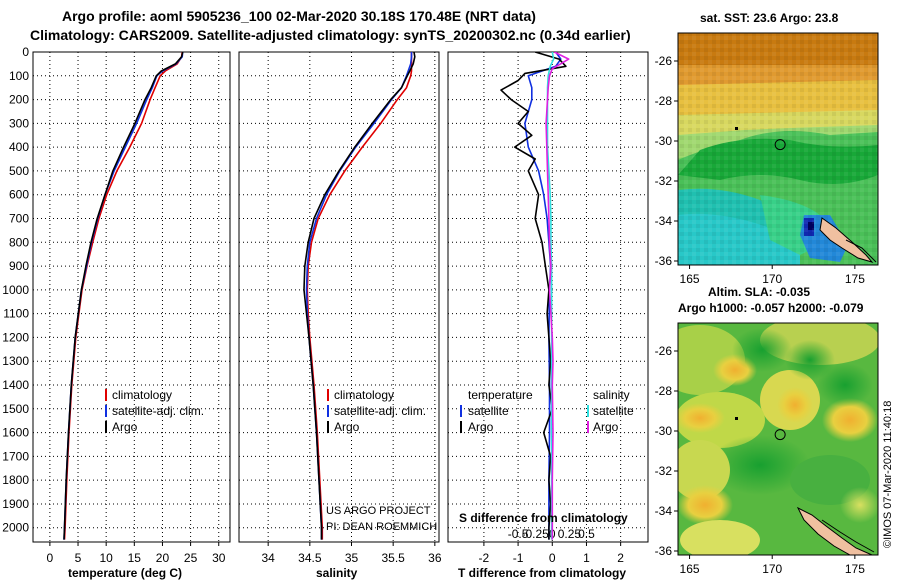 This screenshot has height=580, width=900. I want to click on sla-map-frame, so click(778, 439).